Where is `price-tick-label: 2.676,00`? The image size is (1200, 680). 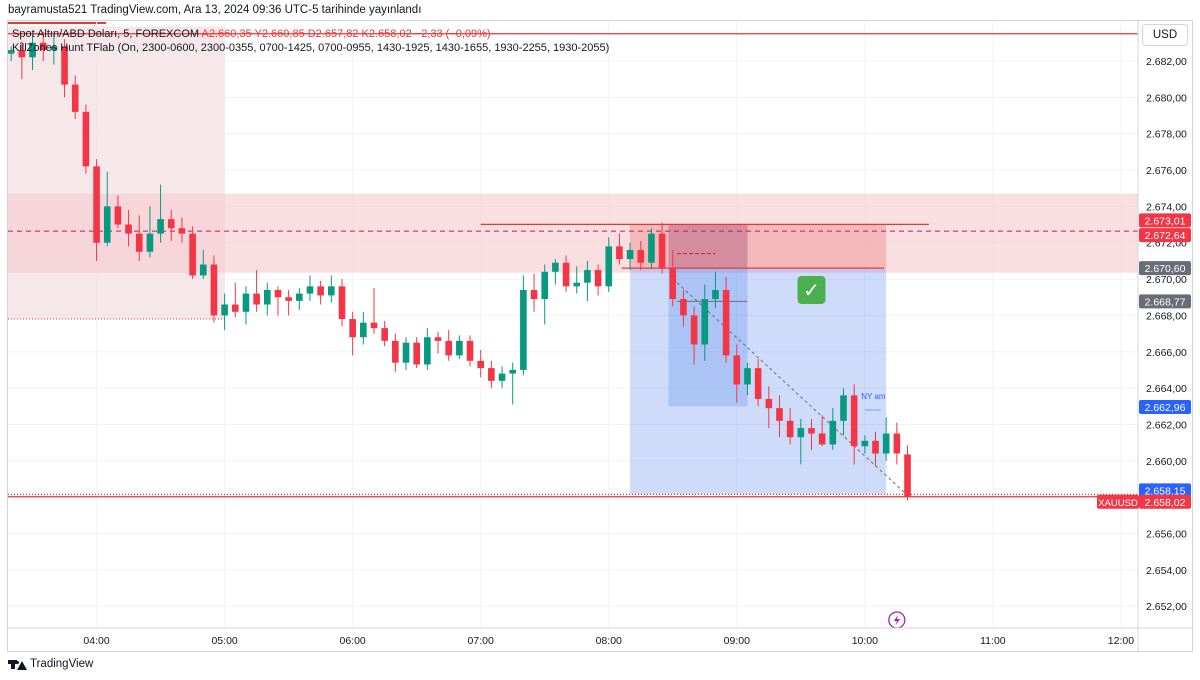 price-tick-label: 2.676,00 is located at coordinates (1166, 171).